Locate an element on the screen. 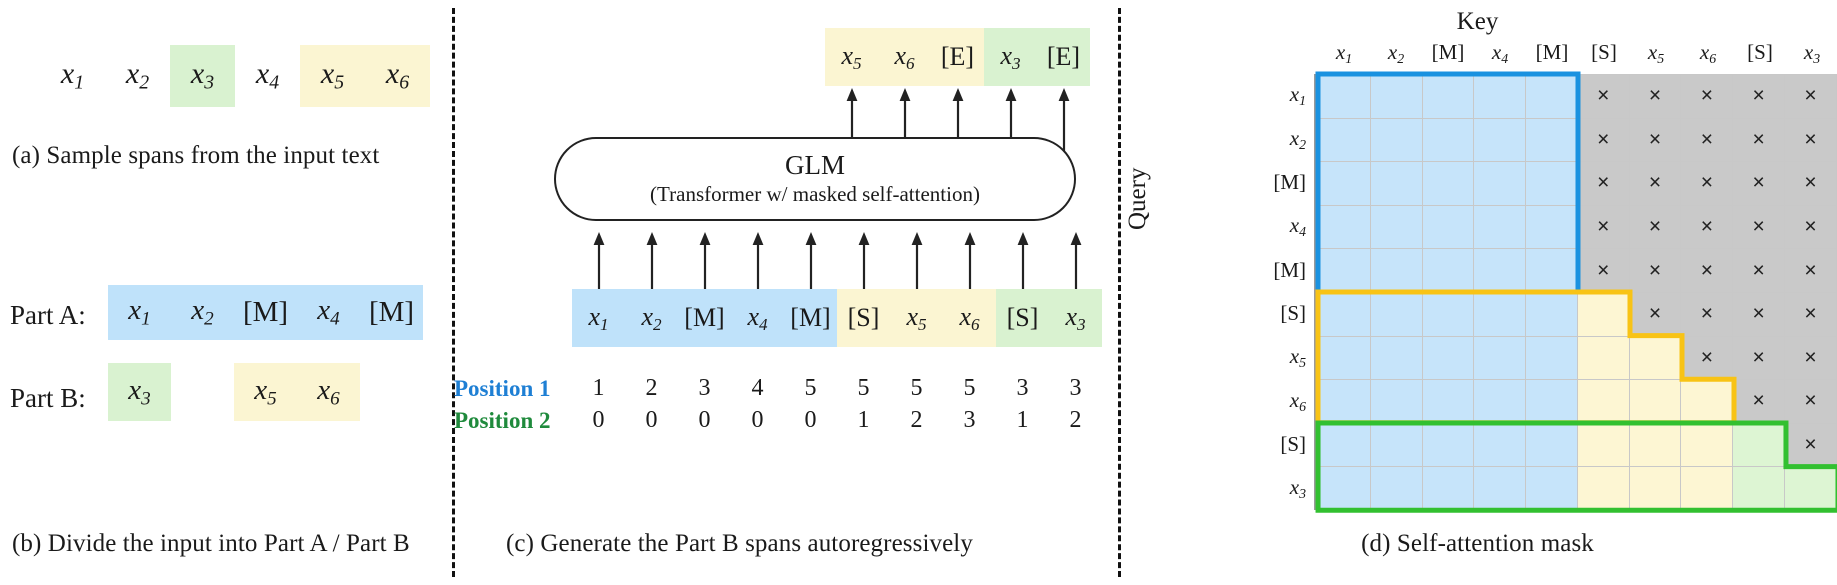 This screenshot has width=1837, height=585. glm-title: GLM is located at coordinates (815, 165).